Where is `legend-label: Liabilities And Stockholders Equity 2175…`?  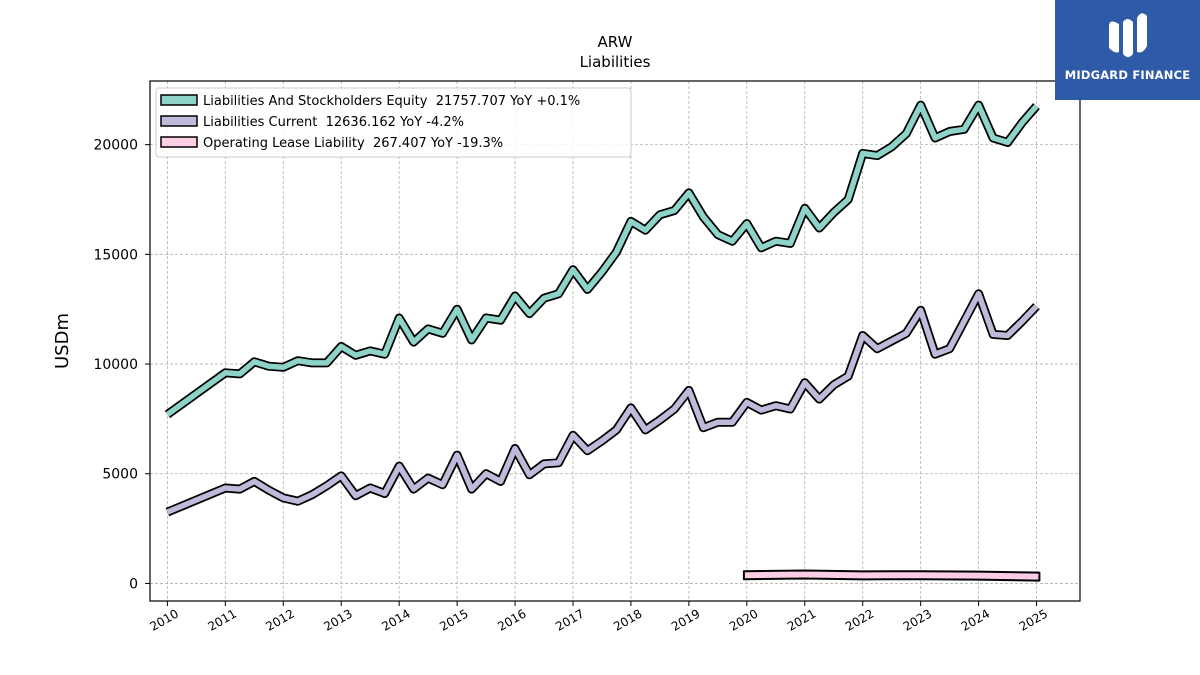 legend-label: Liabilities And Stockholders Equity 2175… is located at coordinates (391, 101).